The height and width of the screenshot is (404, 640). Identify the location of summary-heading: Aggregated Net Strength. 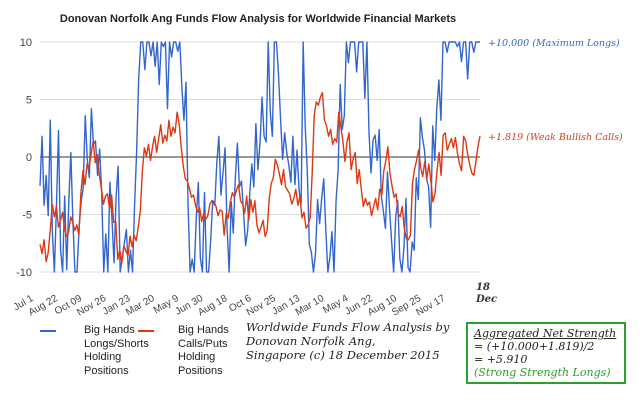
(545, 333).